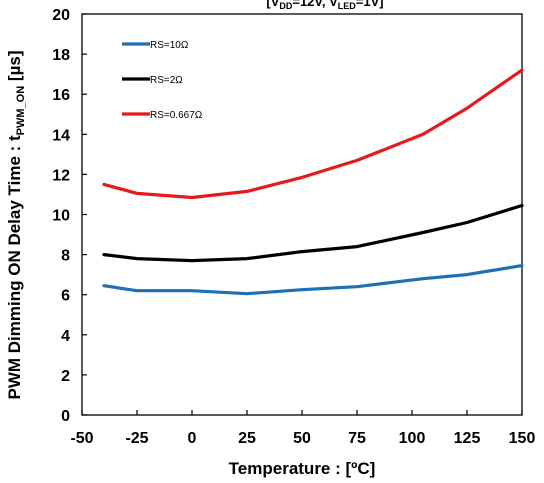  I want to click on chart-title: [VDD=12V, VLED=1V], so click(324, 5).